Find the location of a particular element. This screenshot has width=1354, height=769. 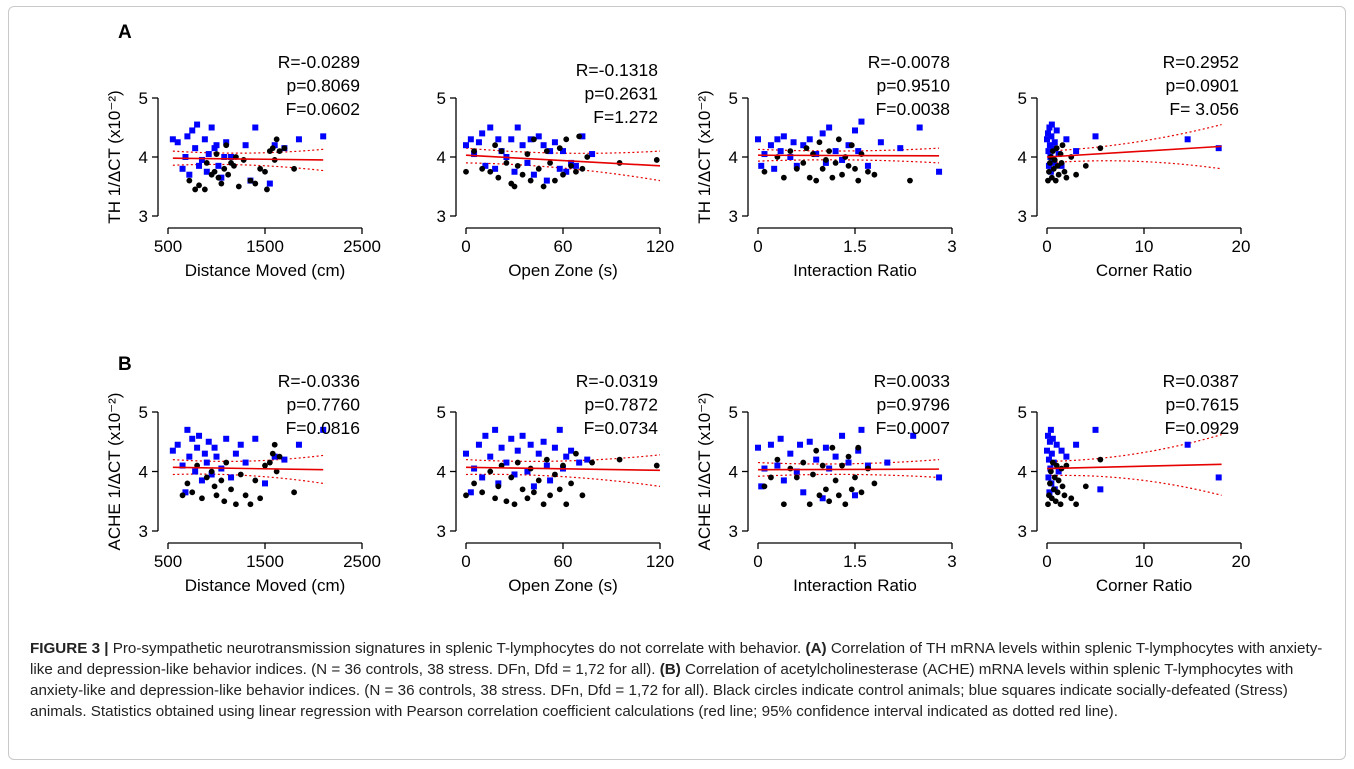

y-axis-label: TH 1/ΔCT (x10⁻²) is located at coordinates (704, 156).